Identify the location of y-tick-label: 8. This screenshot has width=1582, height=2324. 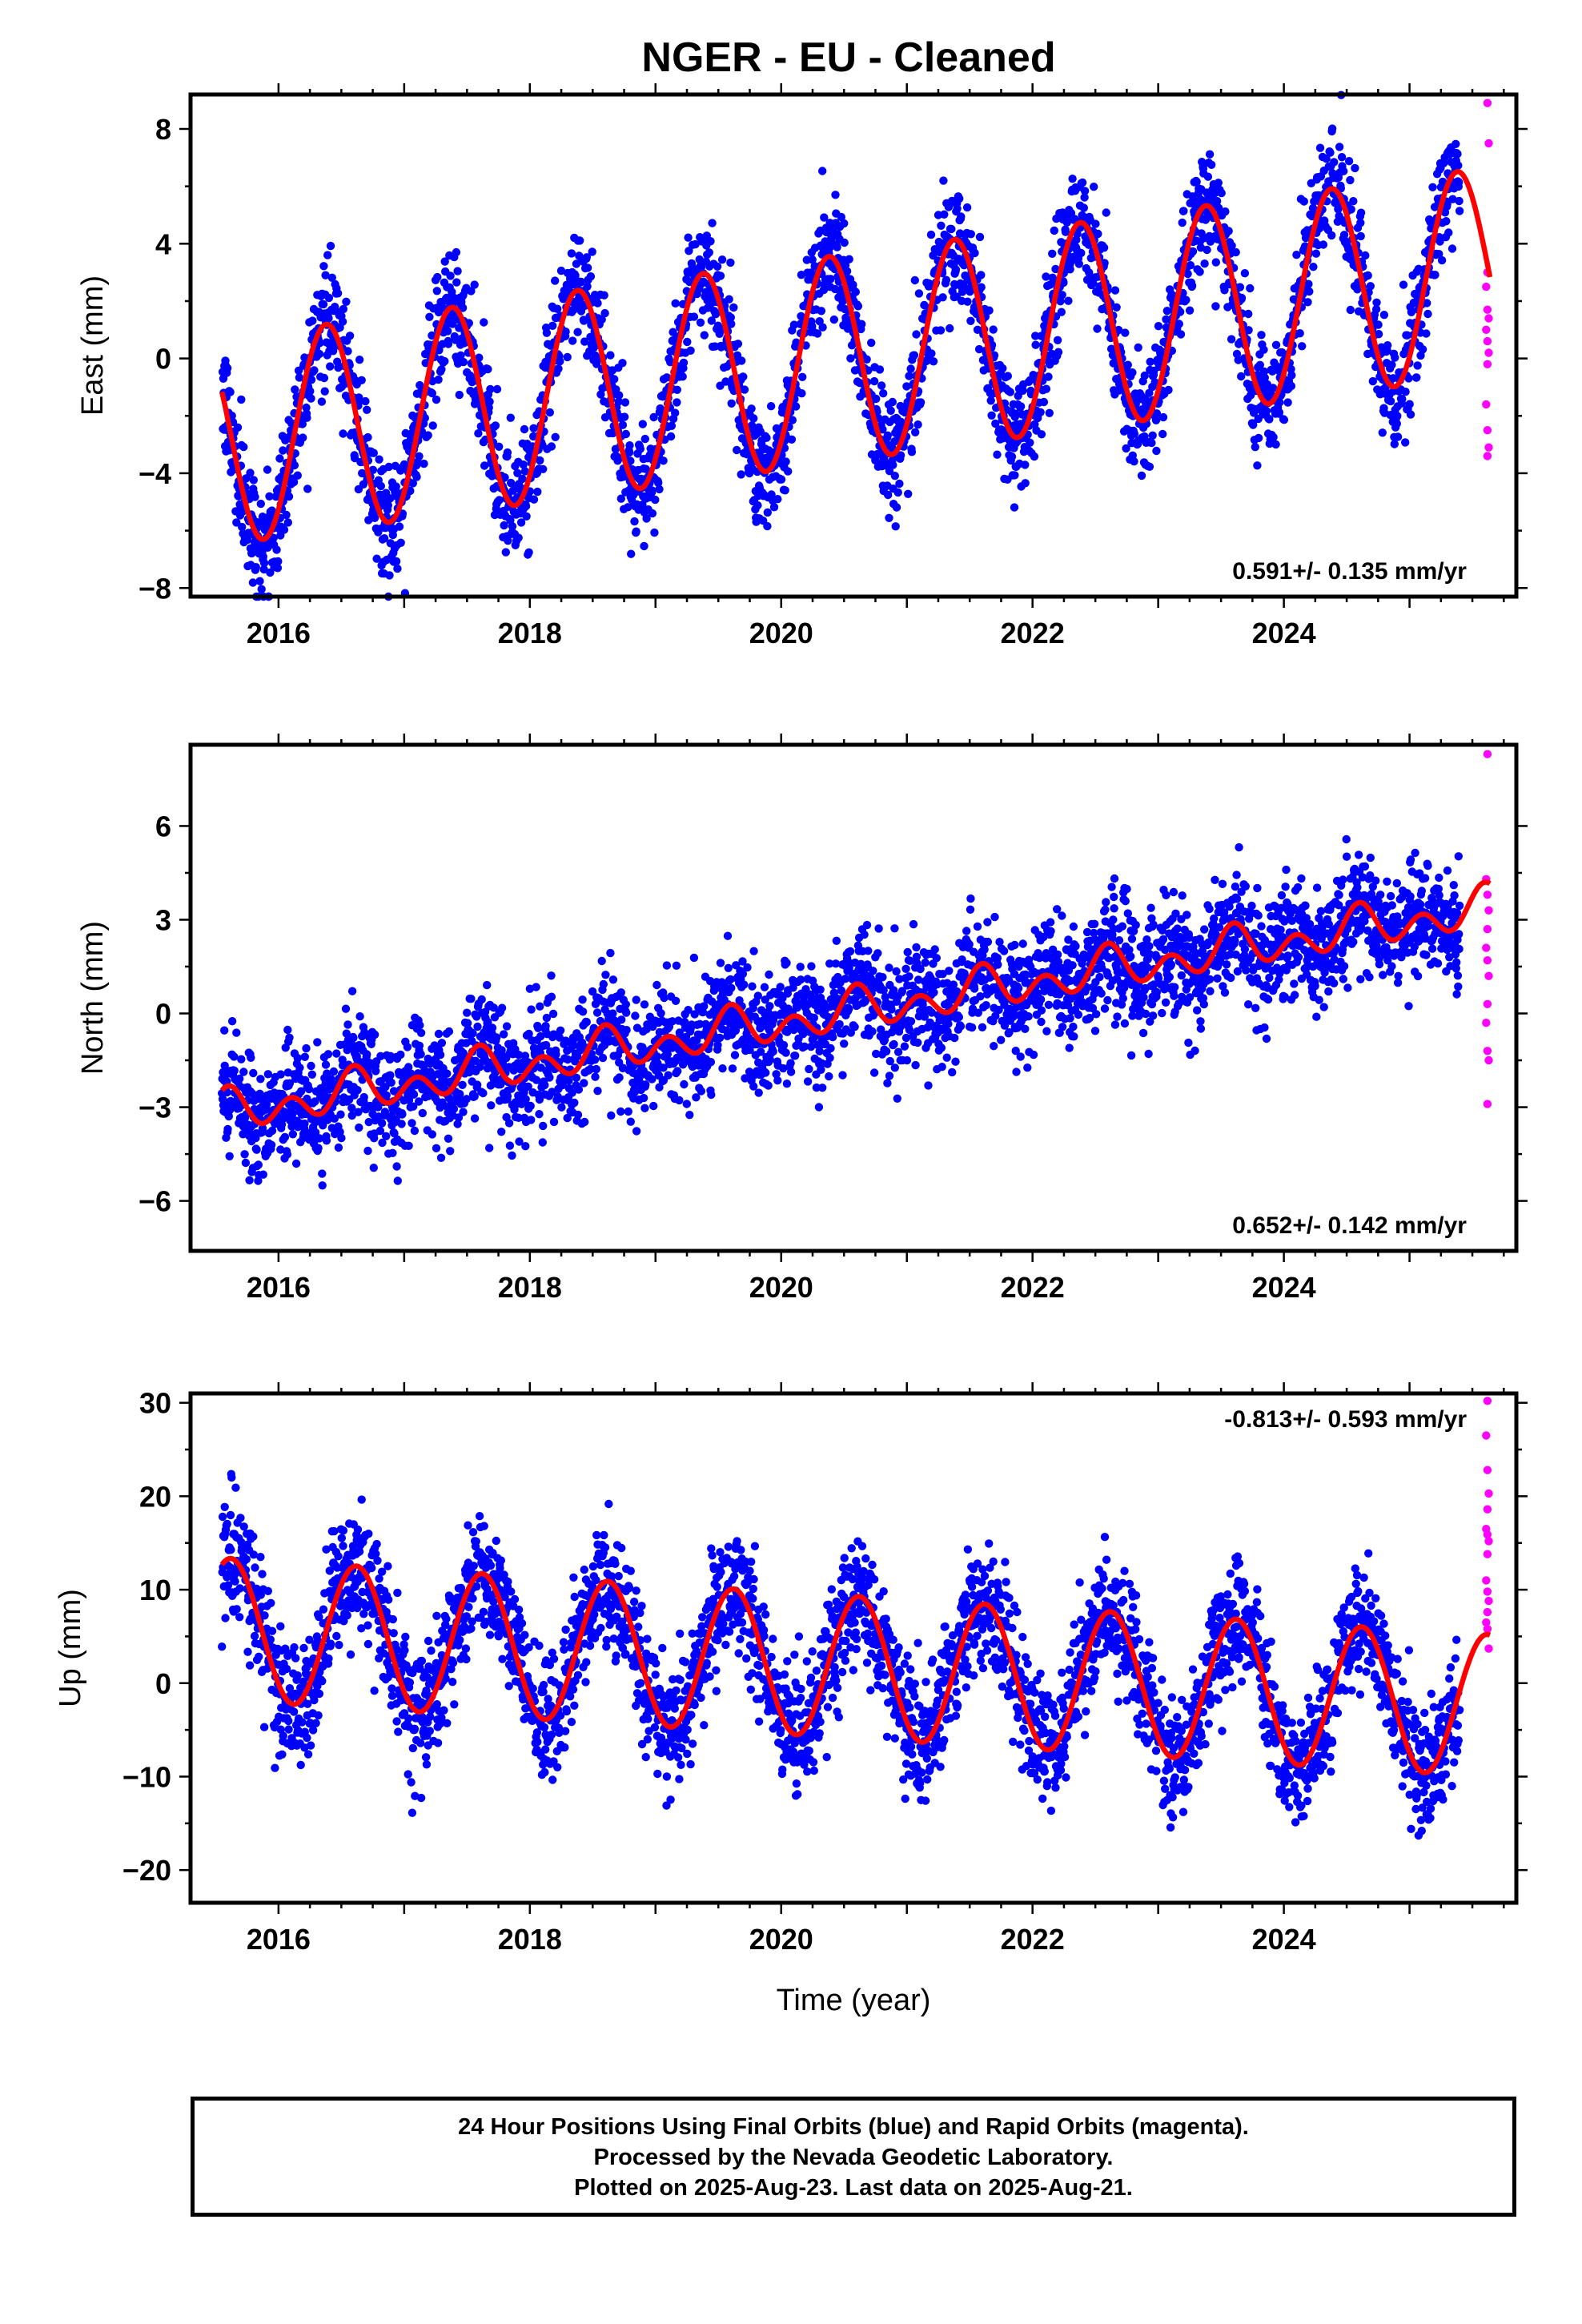
(163, 129).